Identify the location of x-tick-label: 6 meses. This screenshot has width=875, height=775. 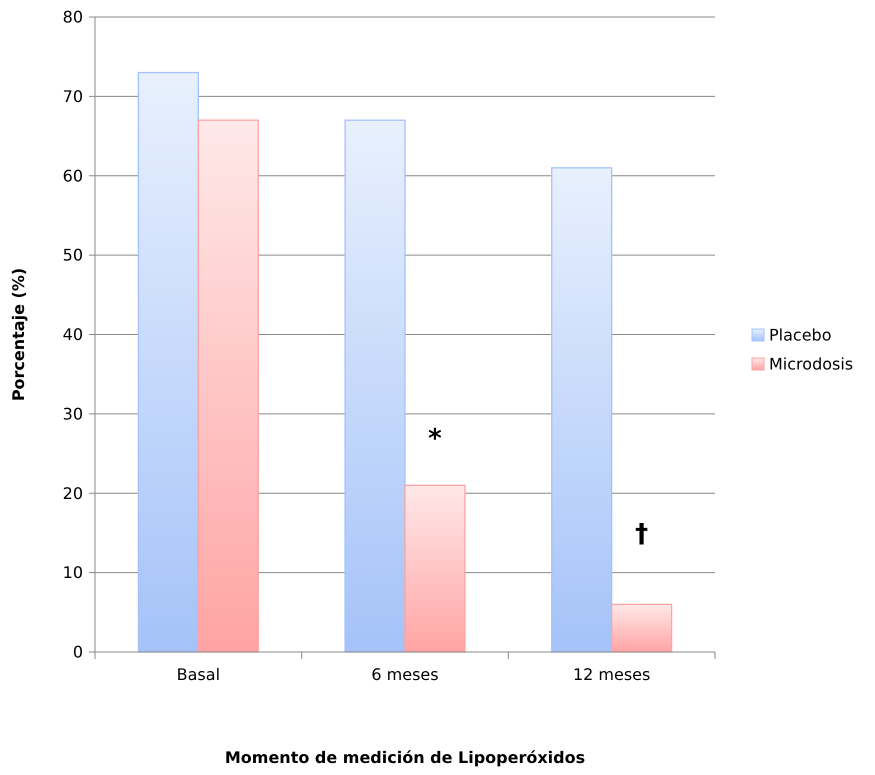
(405, 674).